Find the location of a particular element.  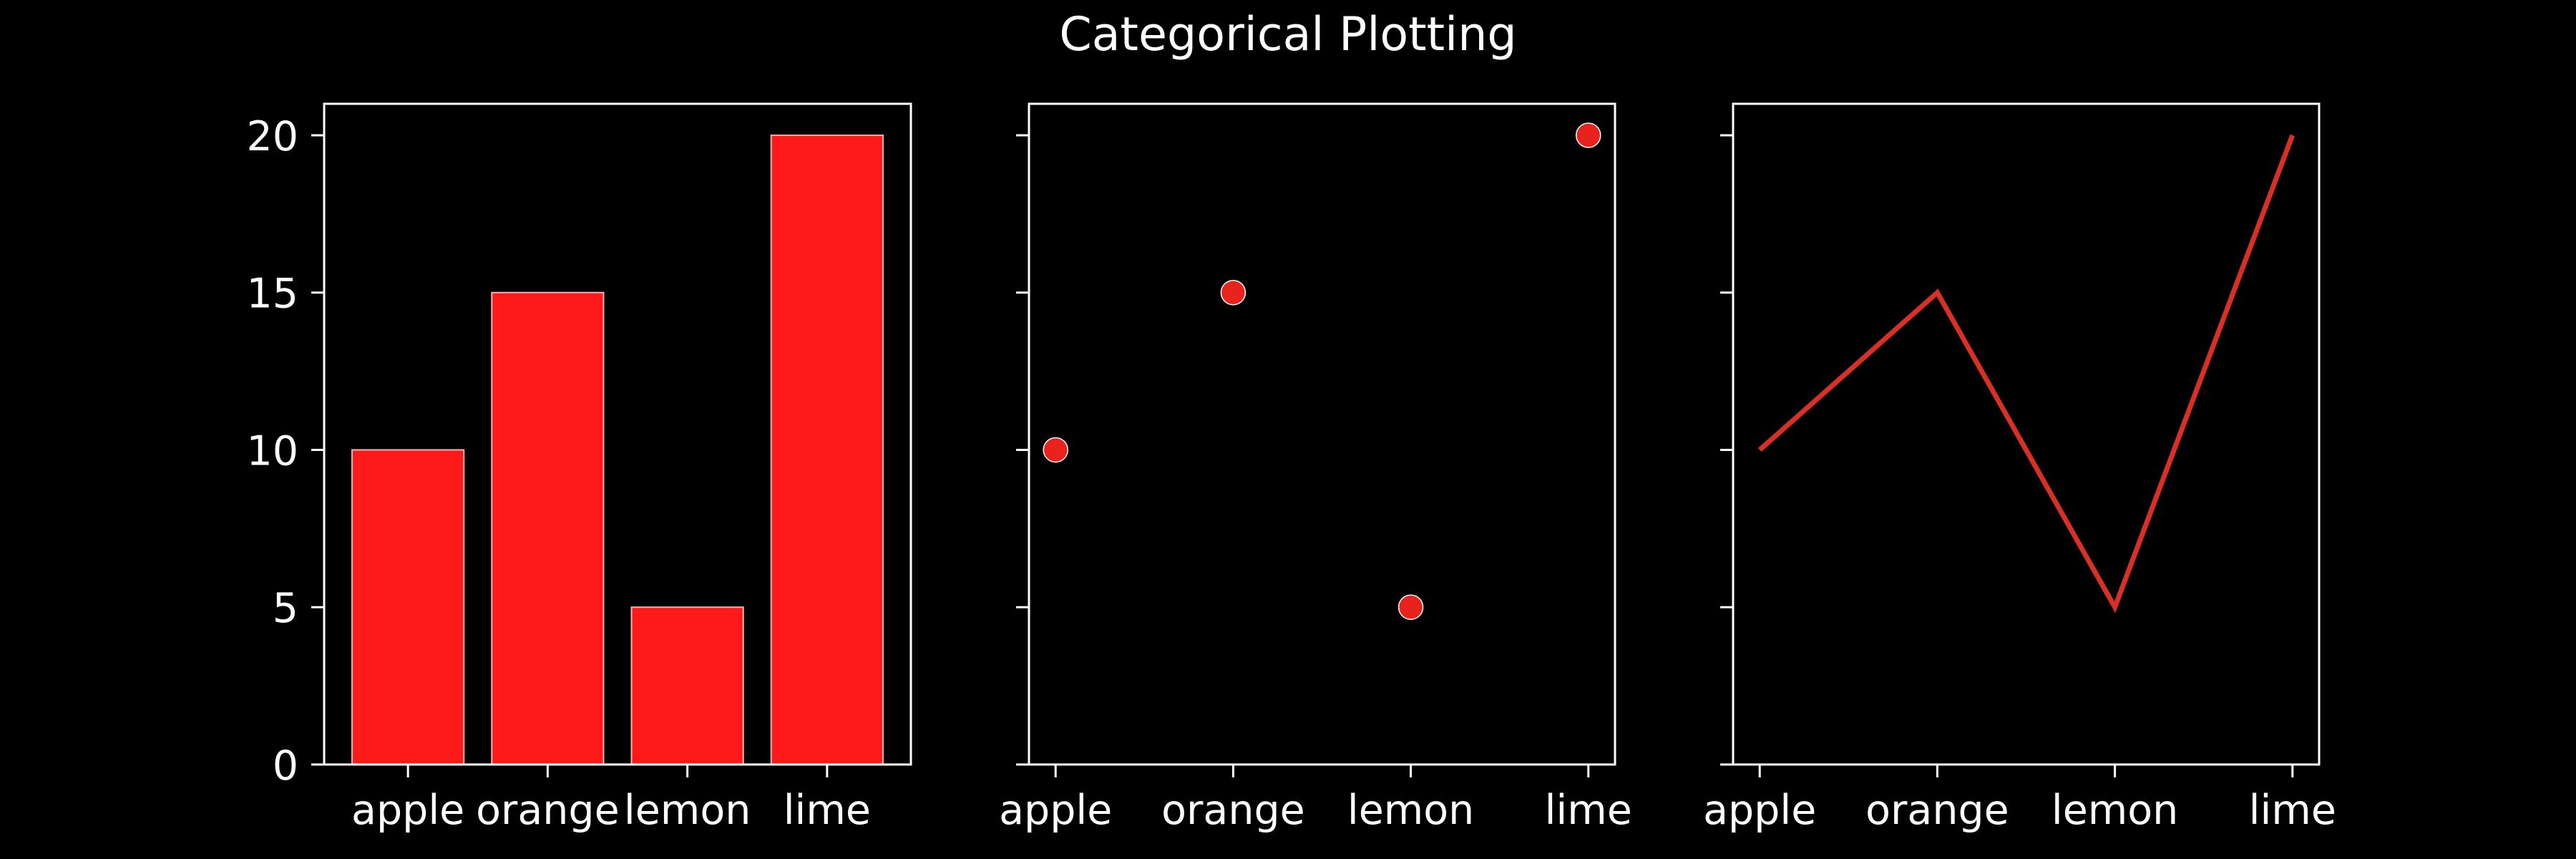

bar-lime is located at coordinates (827, 450).